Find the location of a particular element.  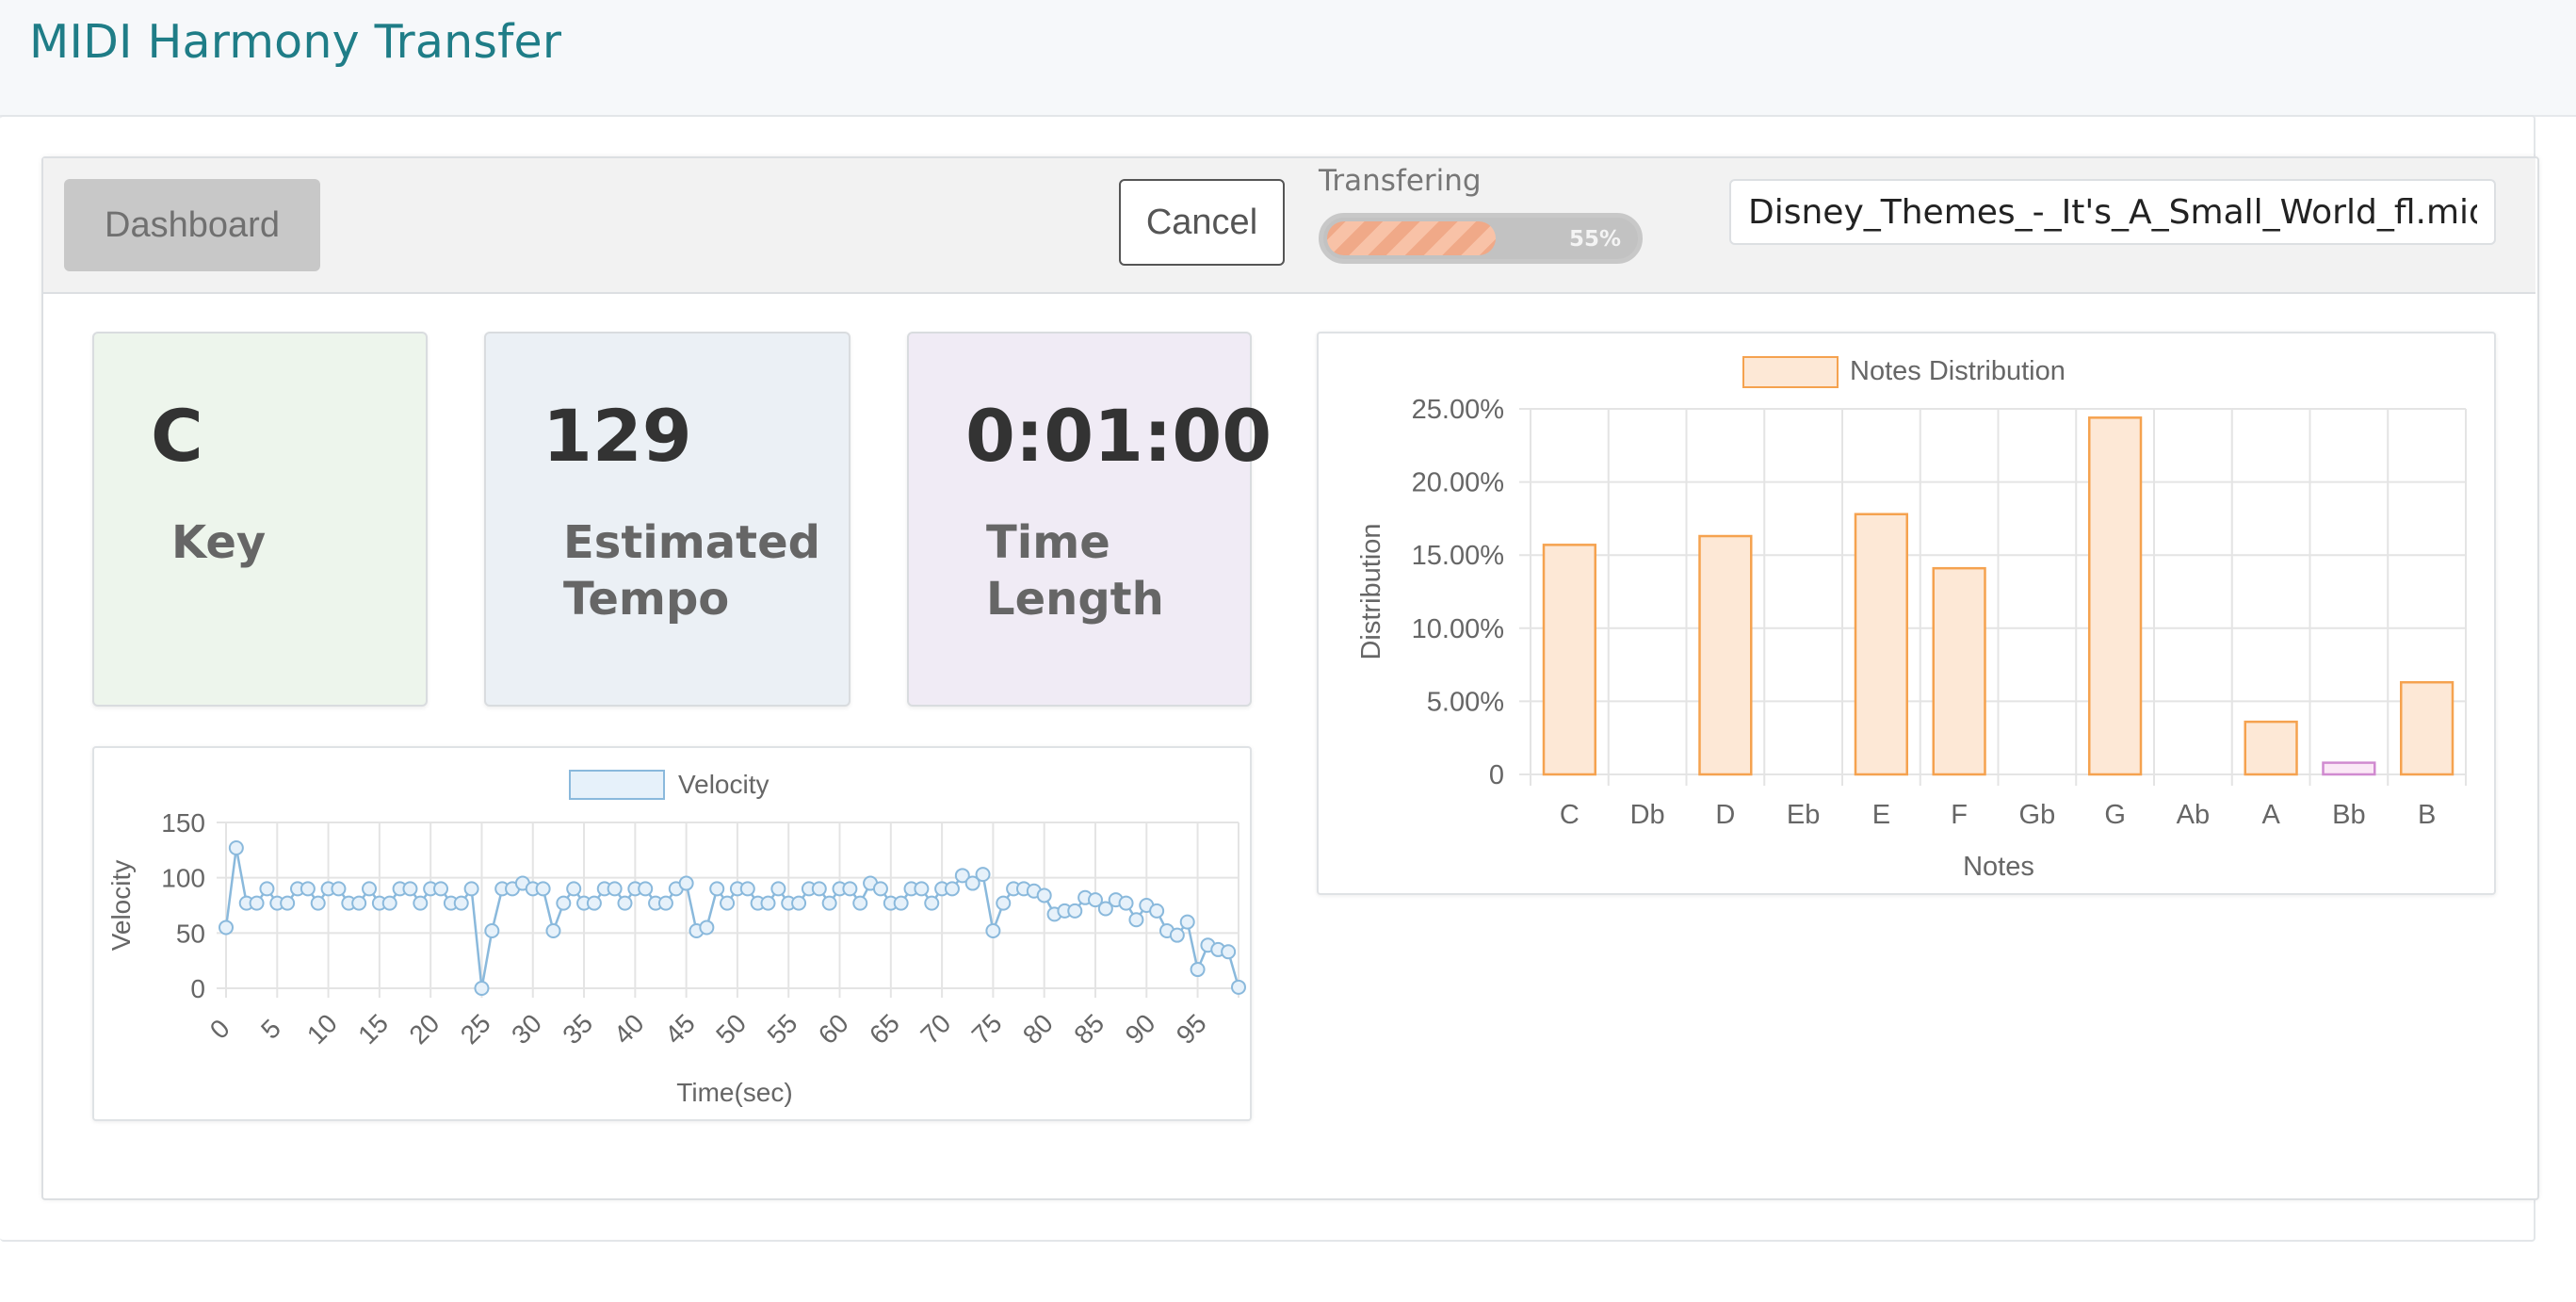

x-tick-label: 10 is located at coordinates (322, 1029).